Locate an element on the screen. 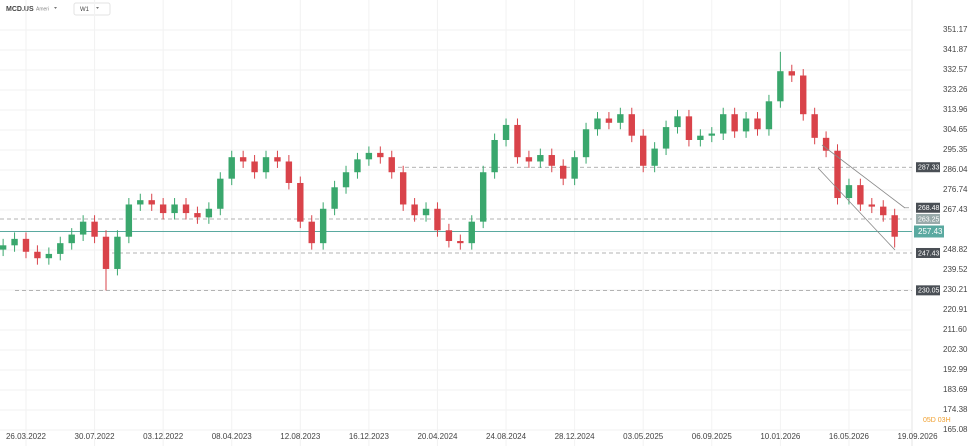  y-tick-label: 276.74 is located at coordinates (955, 189).